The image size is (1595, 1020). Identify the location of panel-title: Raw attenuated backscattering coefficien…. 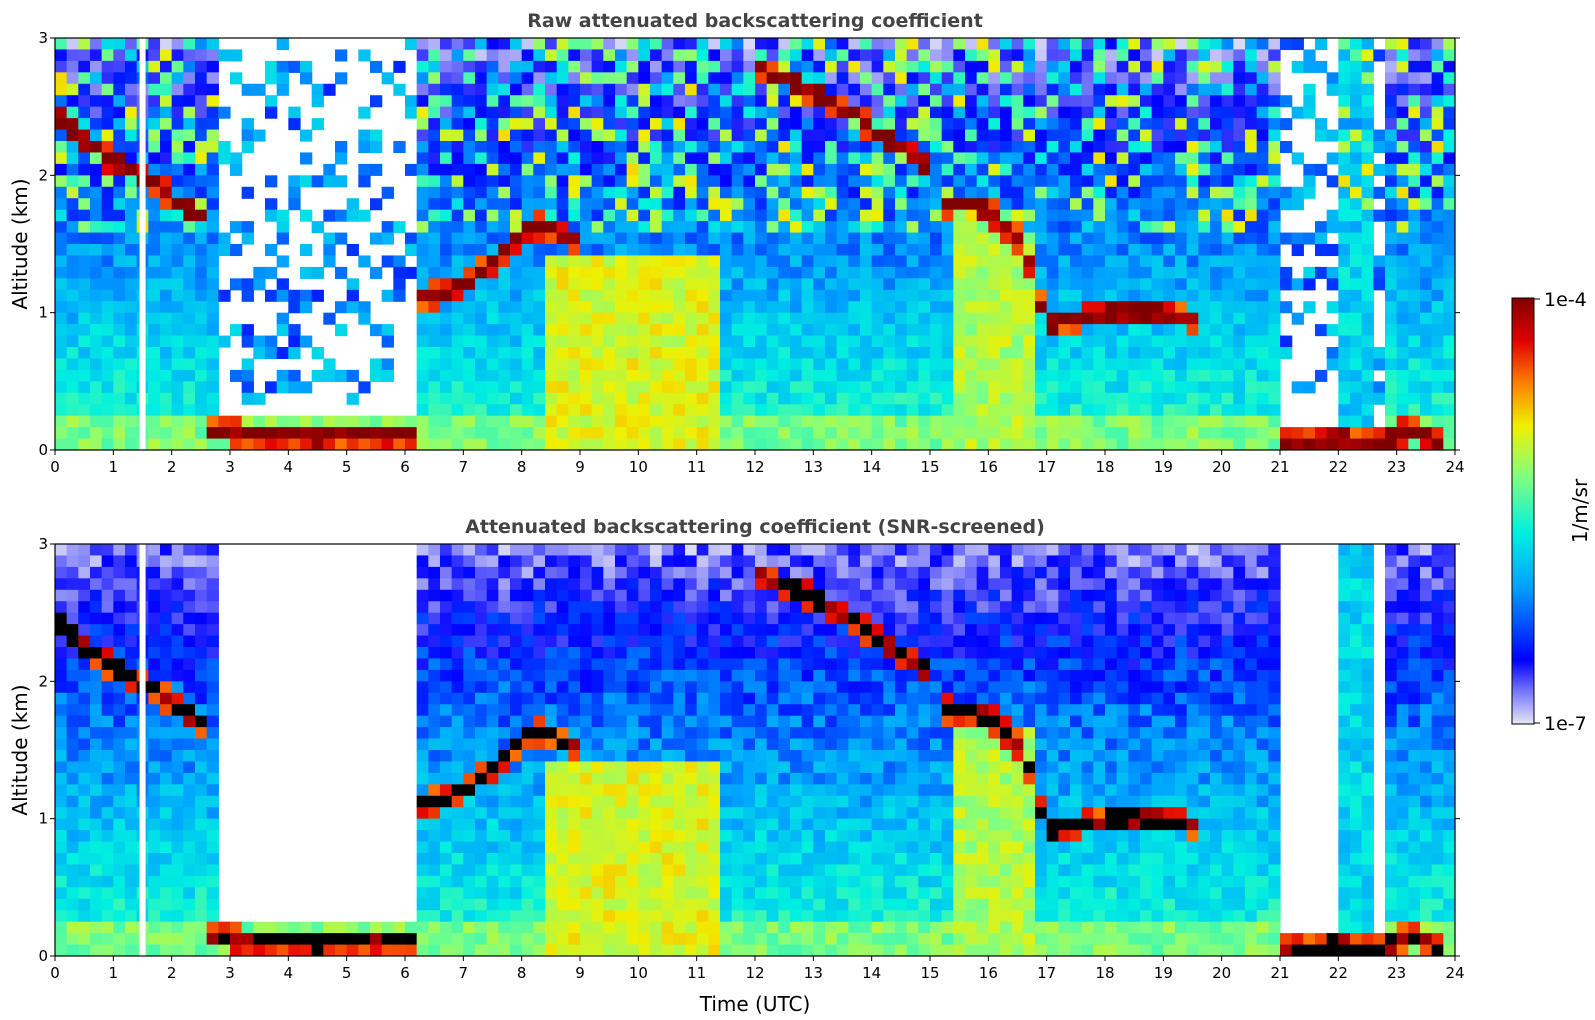
(755, 21).